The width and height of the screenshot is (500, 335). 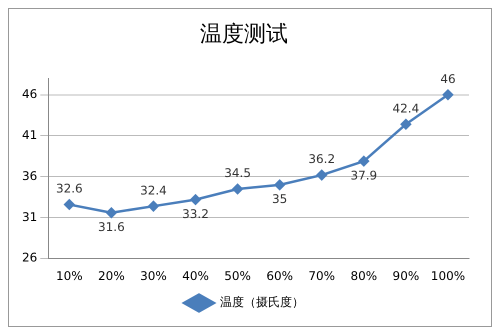 I want to click on y-tick-label: 31, so click(x=30, y=217).